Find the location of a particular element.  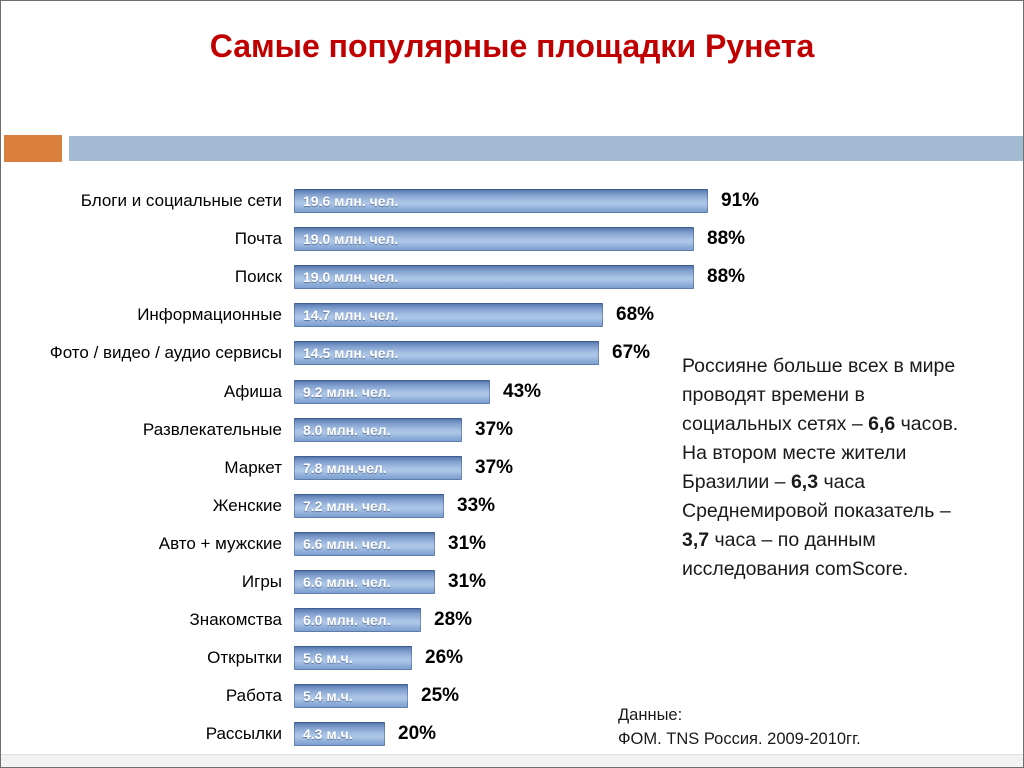

data-source-label: Данные: is located at coordinates (650, 715).